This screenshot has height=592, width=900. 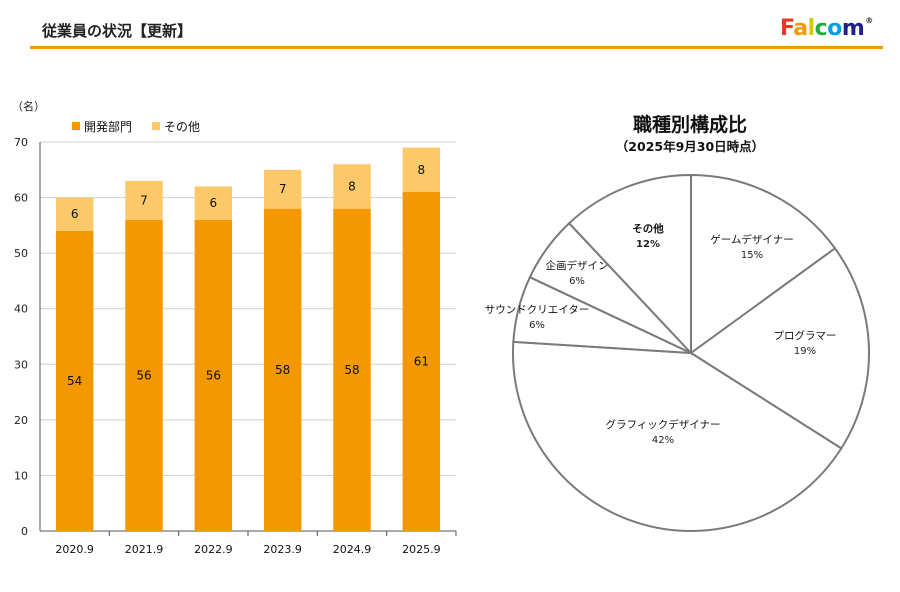 I want to click on falcom-logo: Falcom®, so click(x=826, y=28).